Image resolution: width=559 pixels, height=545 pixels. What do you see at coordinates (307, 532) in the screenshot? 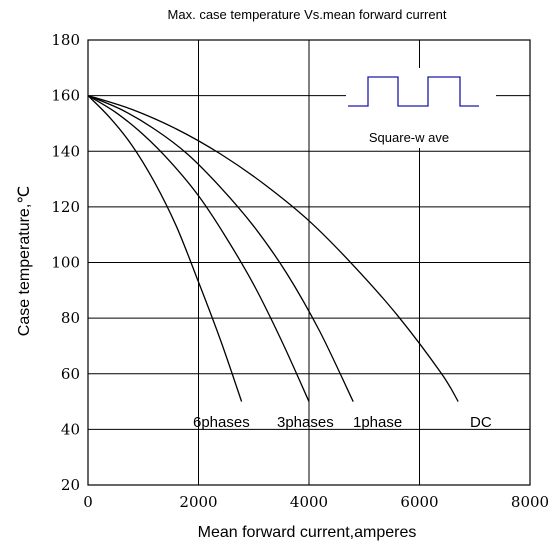
I see `x-axis-title: Mean forward current,amperes` at bounding box center [307, 532].